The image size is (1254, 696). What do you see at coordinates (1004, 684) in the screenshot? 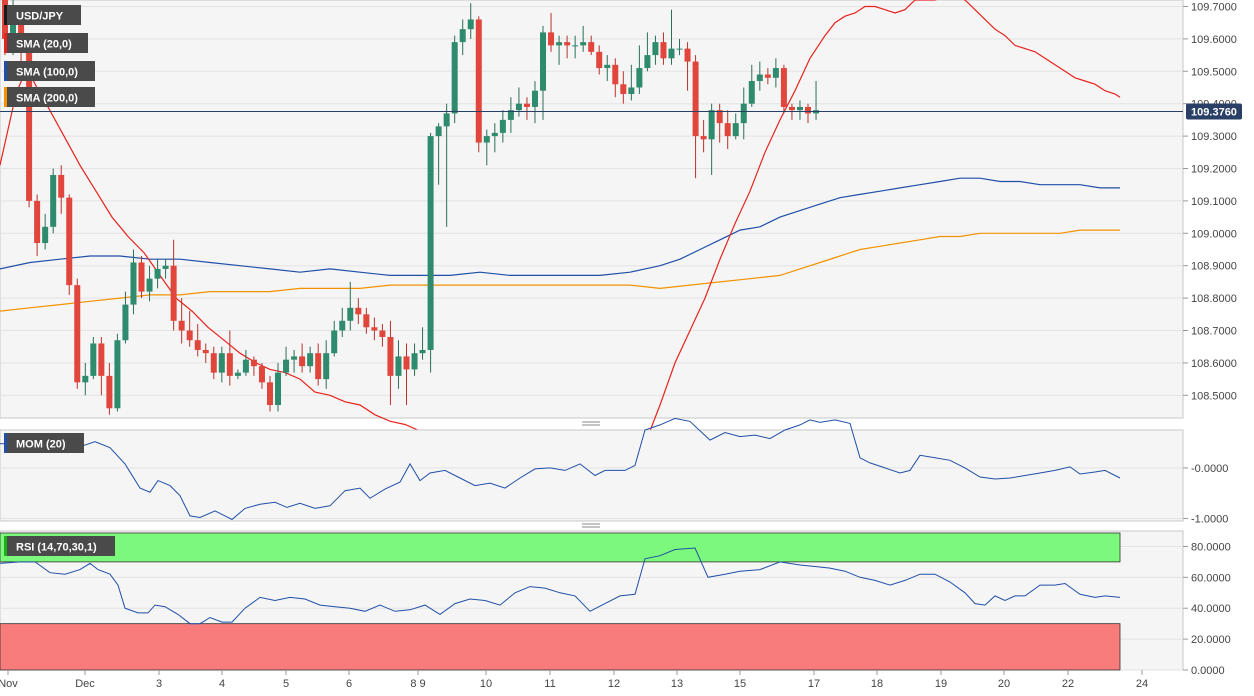
I see `x-tick-label: 20` at bounding box center [1004, 684].